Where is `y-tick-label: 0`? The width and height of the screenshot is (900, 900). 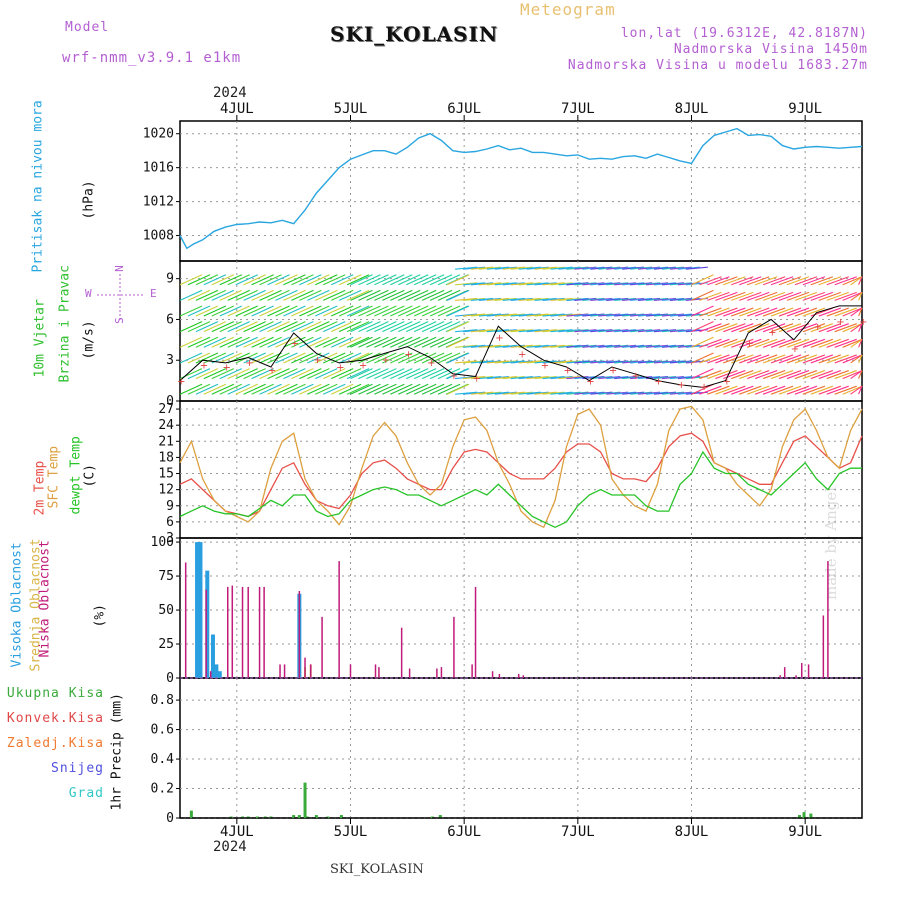 y-tick-label: 0 is located at coordinates (170, 818).